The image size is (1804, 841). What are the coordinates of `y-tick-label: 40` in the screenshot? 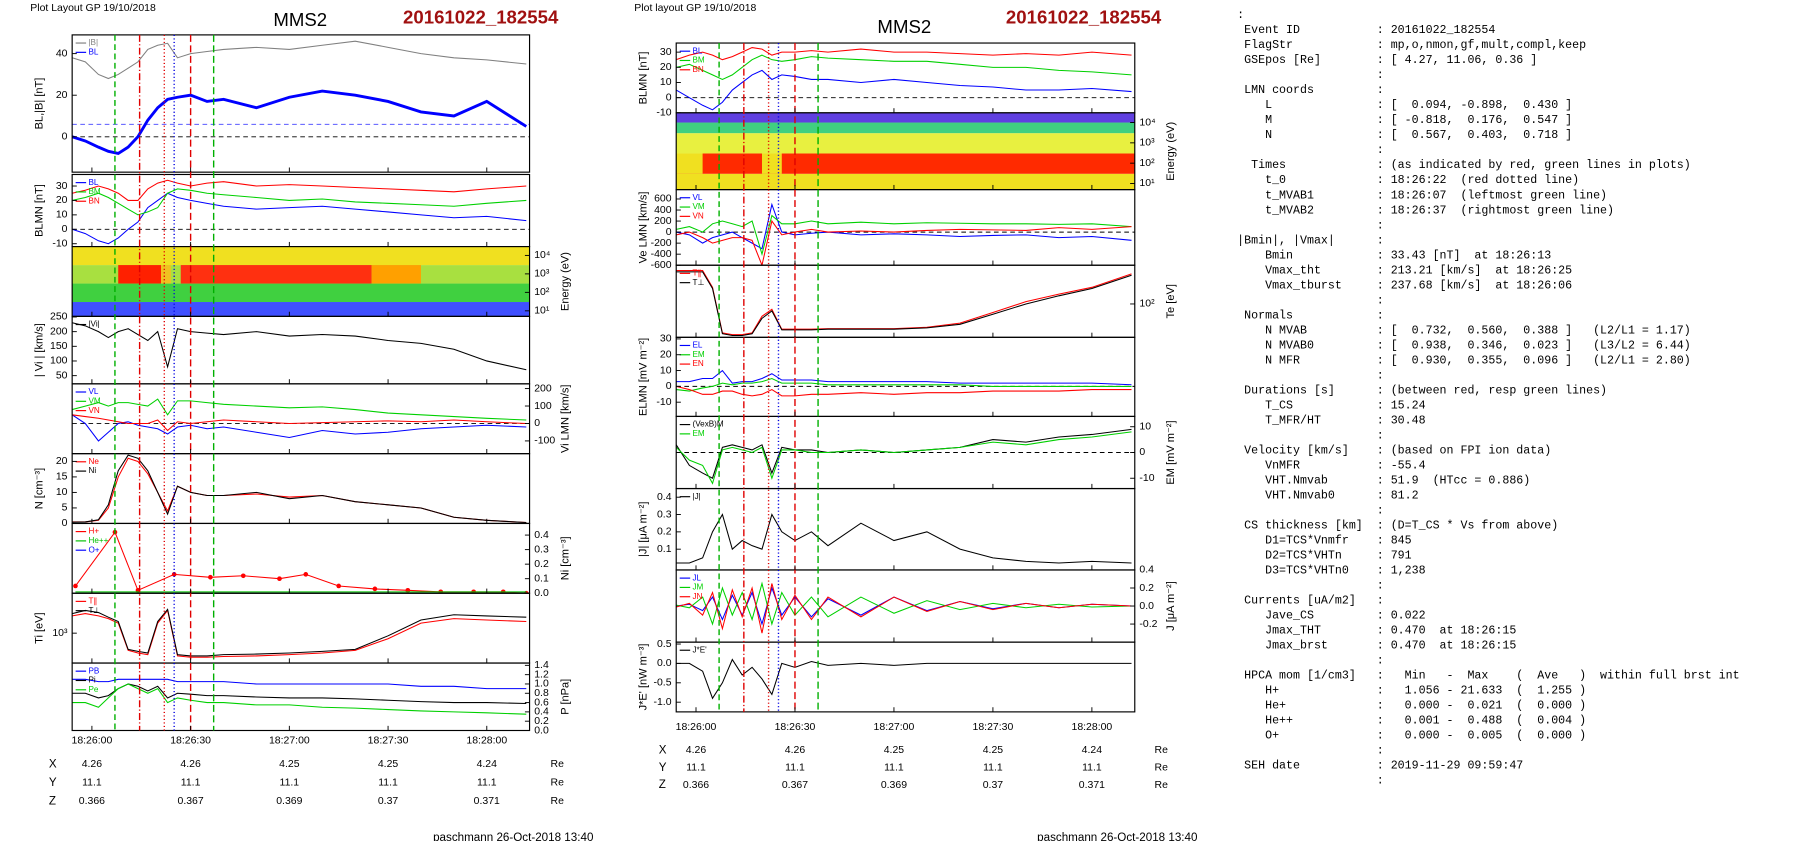 It's located at (62, 53).